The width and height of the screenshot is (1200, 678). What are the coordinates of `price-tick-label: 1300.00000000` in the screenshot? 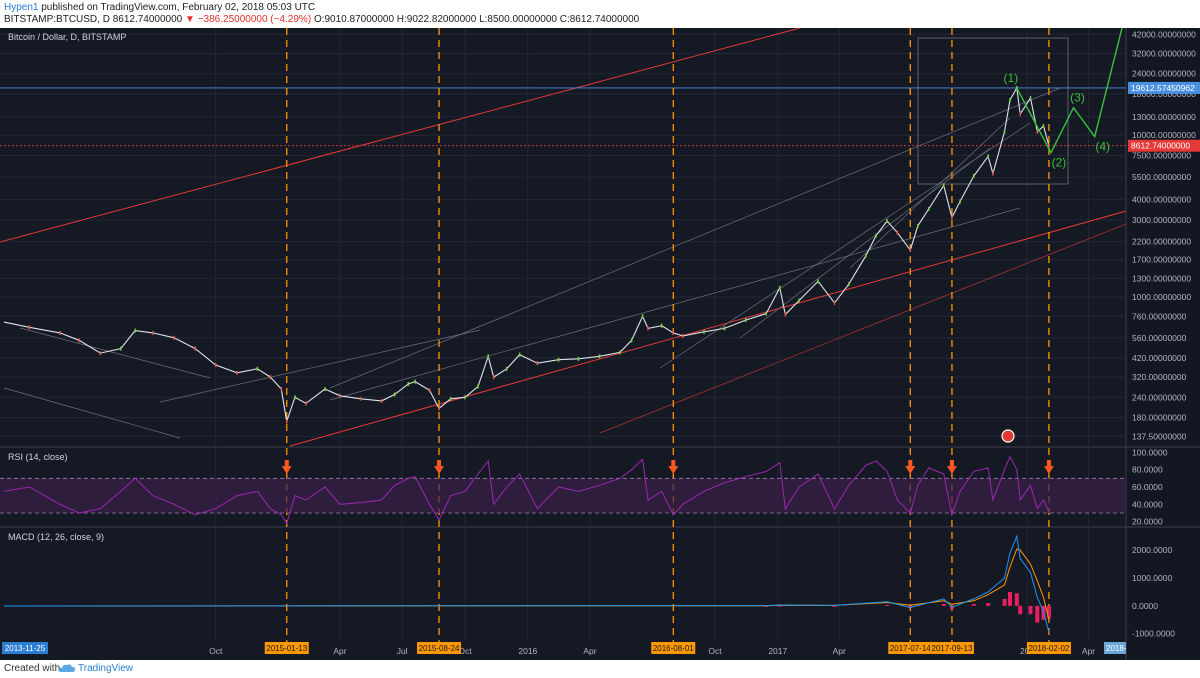 It's located at (1161, 279).